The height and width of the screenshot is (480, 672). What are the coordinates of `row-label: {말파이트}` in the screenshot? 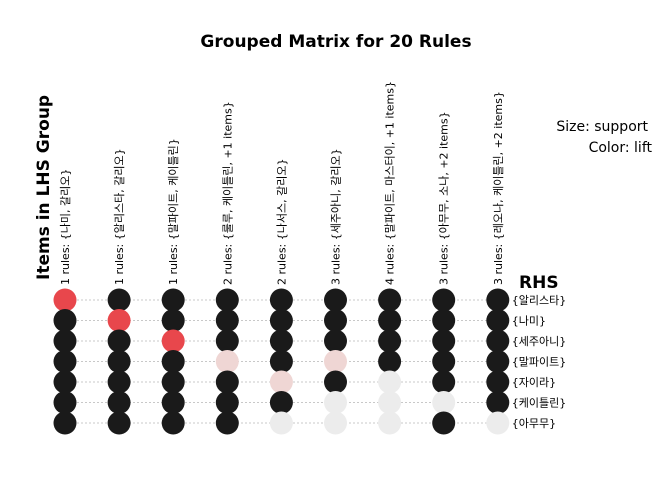 It's located at (539, 362).